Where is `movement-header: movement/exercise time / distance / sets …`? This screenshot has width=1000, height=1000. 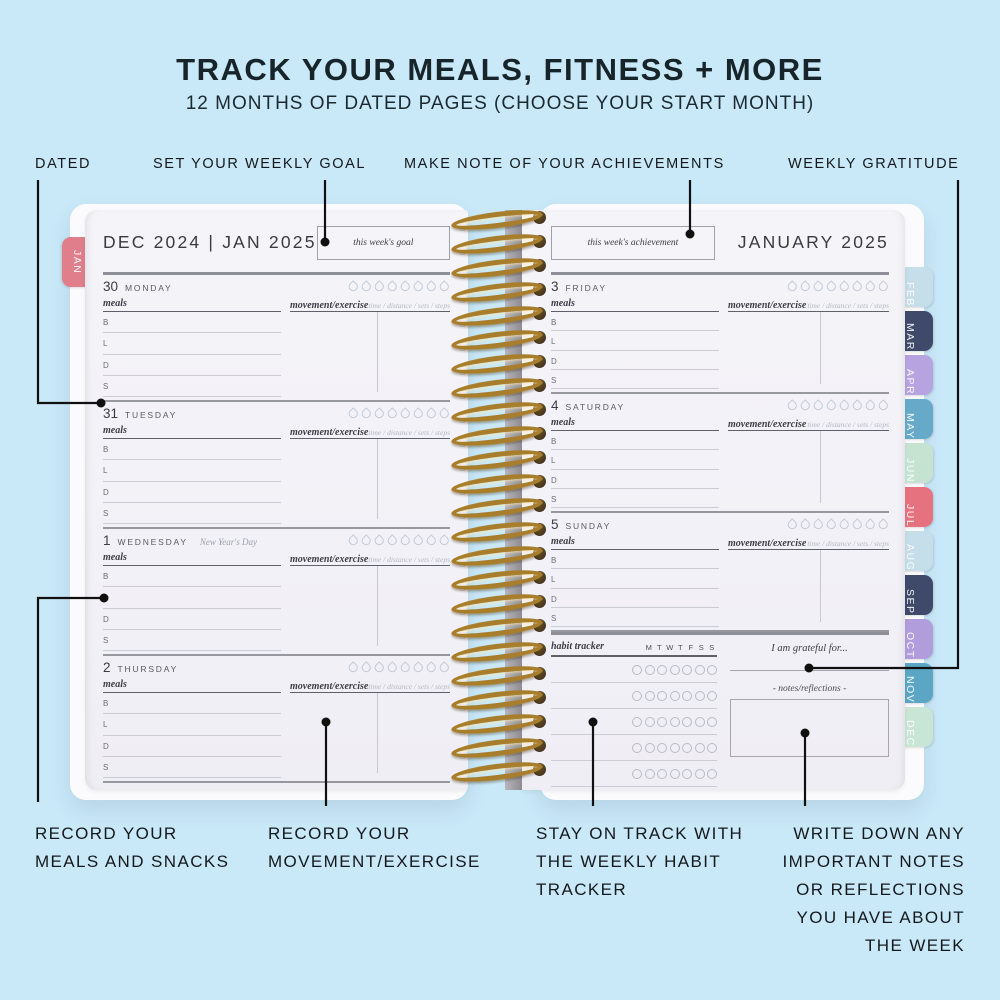 movement-header: movement/exercise time / distance / sets … is located at coordinates (370, 559).